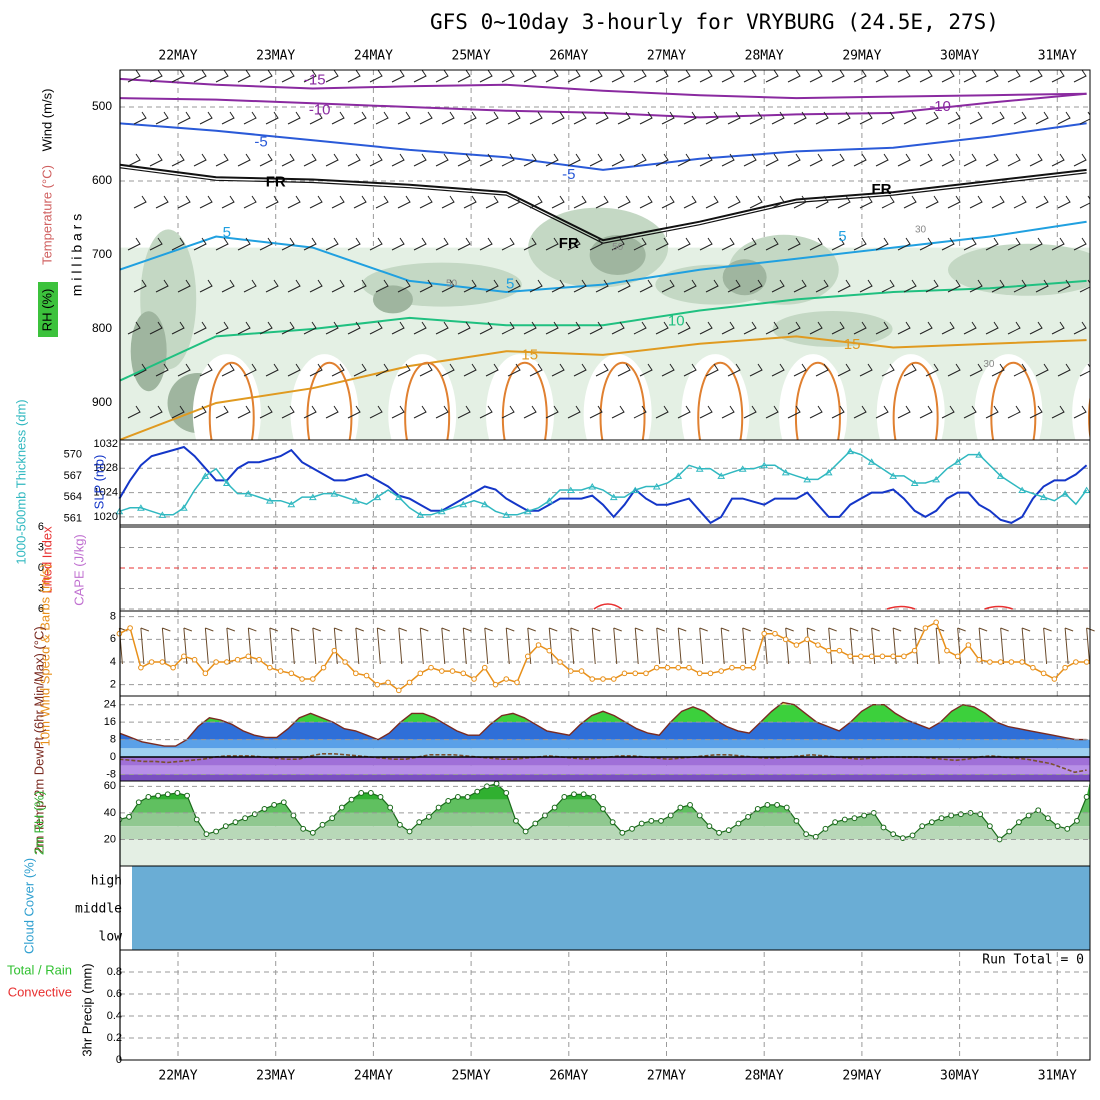 The width and height of the screenshot is (1100, 1100). Describe the element at coordinates (98, 482) in the screenshot. I see `slp-ylabel: SLP (mb)` at that location.